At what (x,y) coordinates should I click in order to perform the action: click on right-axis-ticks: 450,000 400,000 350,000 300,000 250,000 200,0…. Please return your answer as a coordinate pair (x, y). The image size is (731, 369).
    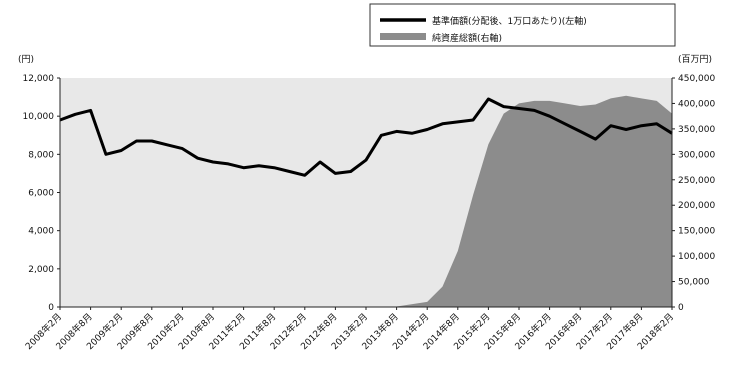
    Looking at the image, I should click on (693, 193).